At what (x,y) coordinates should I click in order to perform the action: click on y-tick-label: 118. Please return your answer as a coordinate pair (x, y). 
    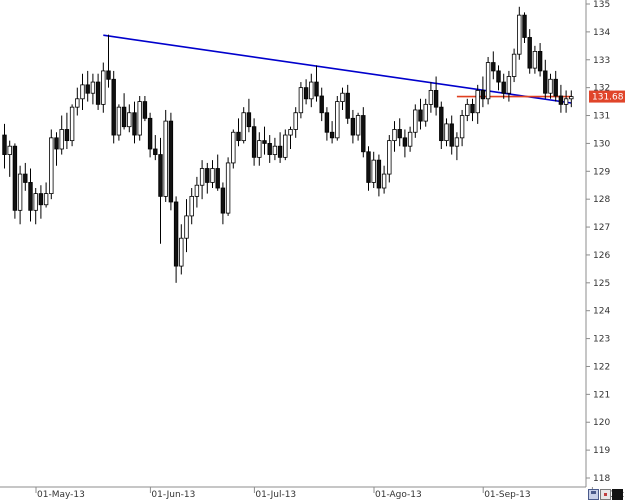
    Looking at the image, I should click on (601, 479).